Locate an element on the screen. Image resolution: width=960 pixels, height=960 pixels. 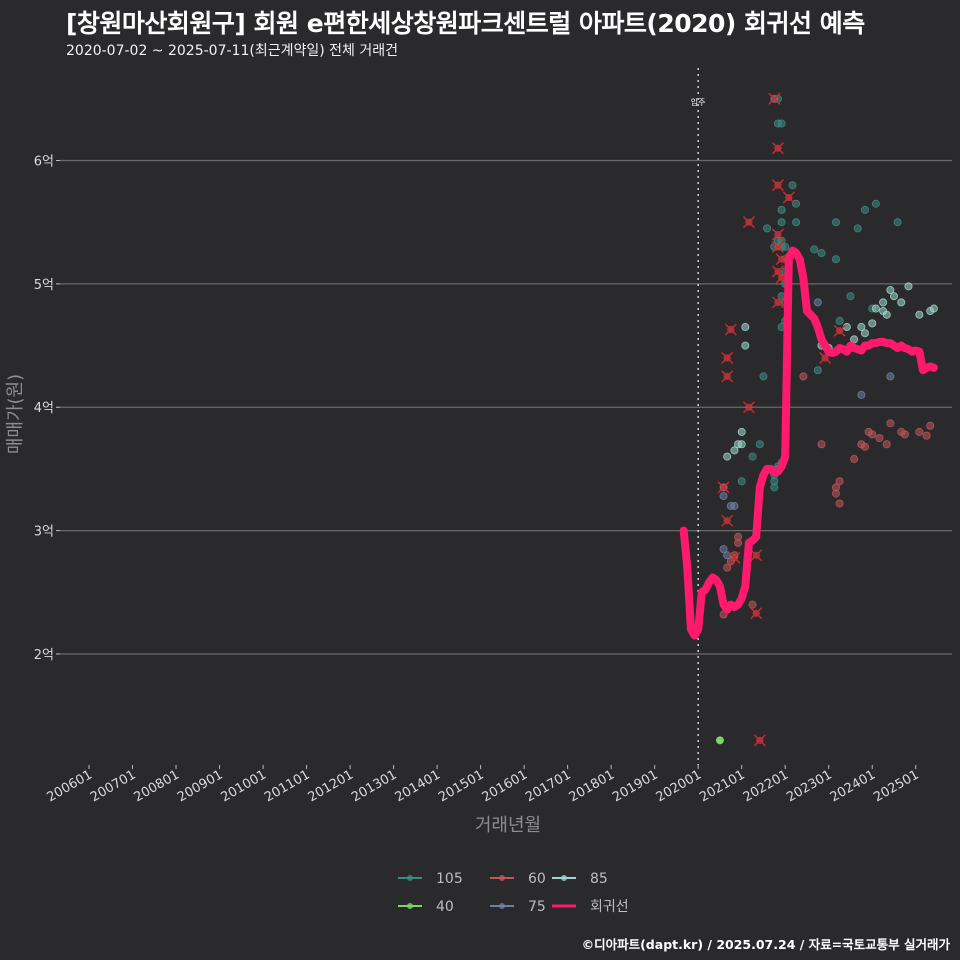
x-tick-label: 201201 is located at coordinates (331, 786).